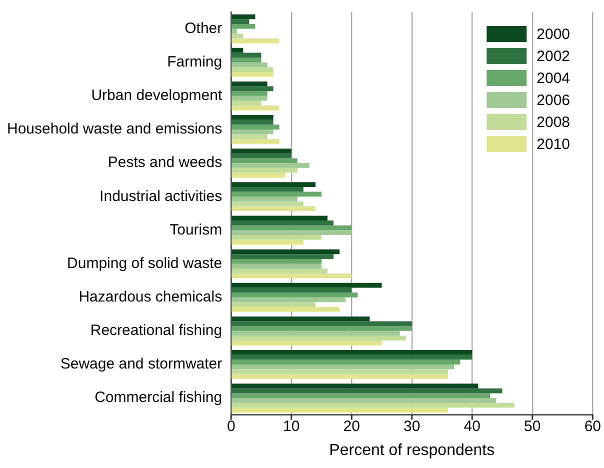 The height and width of the screenshot is (468, 604). I want to click on y-tick-label: Industrial activities, so click(161, 196).